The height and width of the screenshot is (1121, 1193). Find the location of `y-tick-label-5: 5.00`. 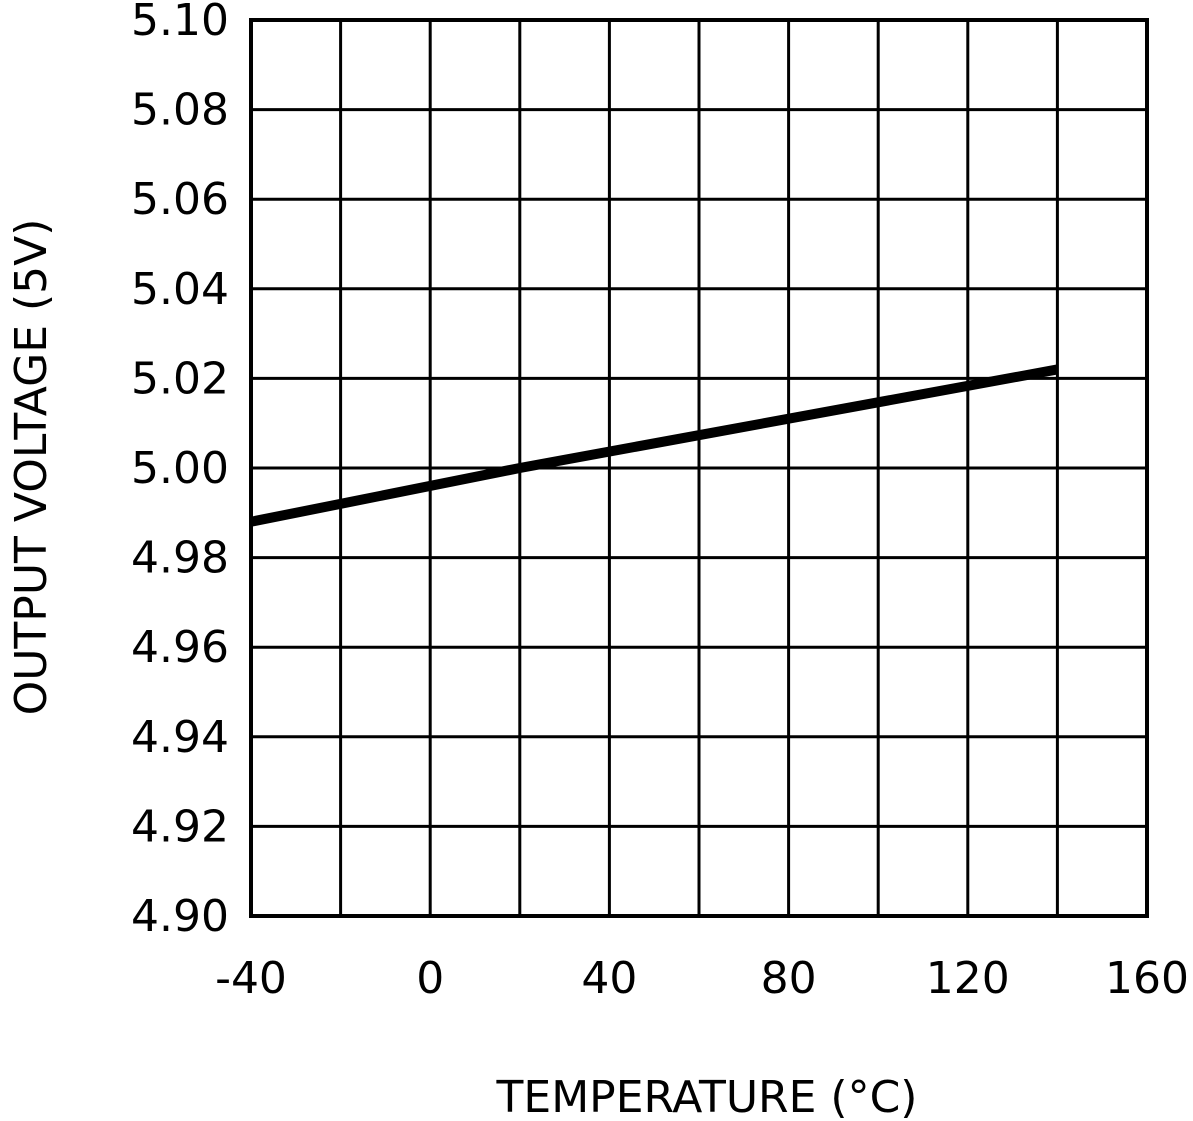

y-tick-label-5: 5.00 is located at coordinates (180, 468).